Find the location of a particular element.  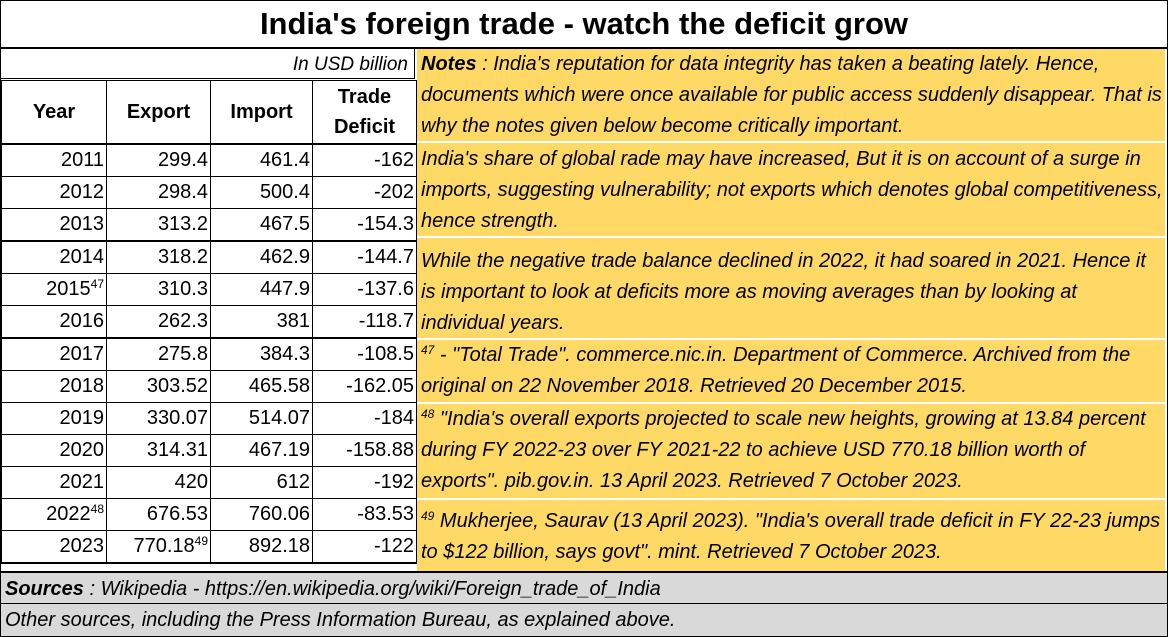

table-row: 2019 330.07 514.07 -184 is located at coordinates (209, 418).